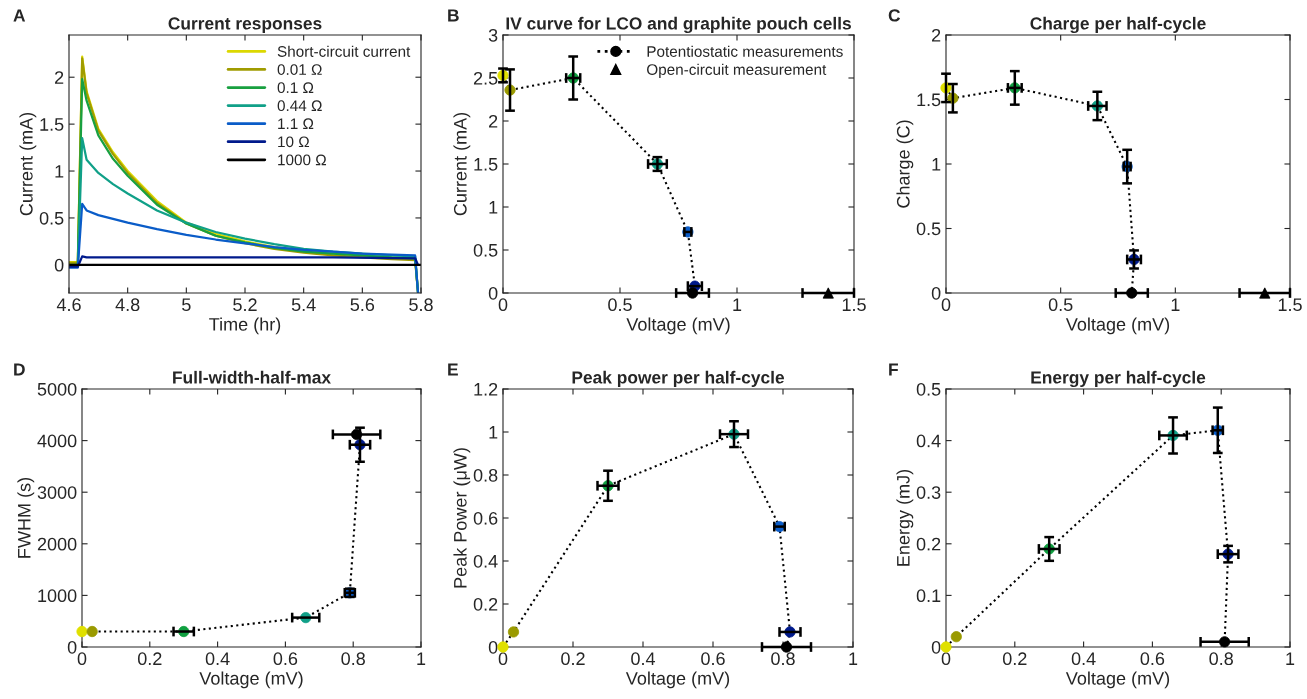 This screenshot has height=699, width=1307. Describe the element at coordinates (344, 51) in the screenshot. I see `legend-label: Short-circuit current` at that location.